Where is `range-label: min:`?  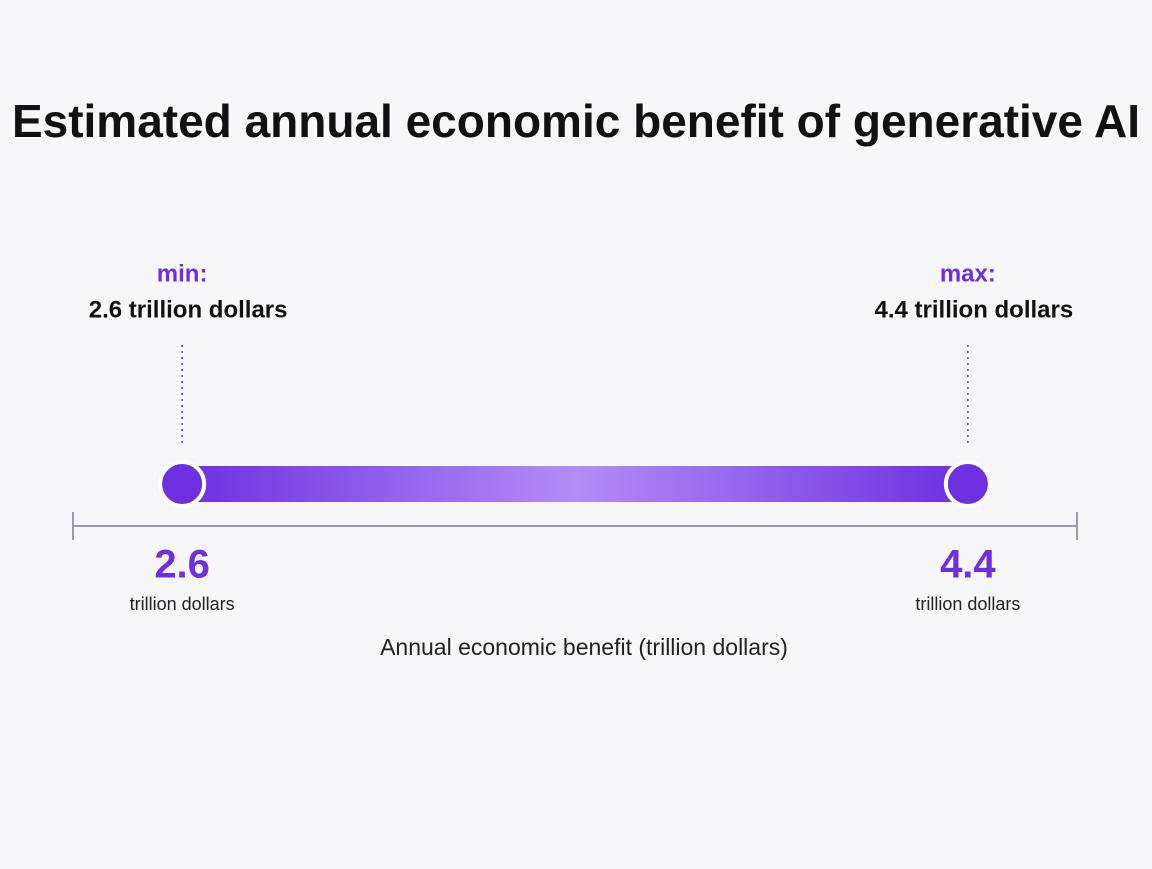 range-label: min: is located at coordinates (182, 273).